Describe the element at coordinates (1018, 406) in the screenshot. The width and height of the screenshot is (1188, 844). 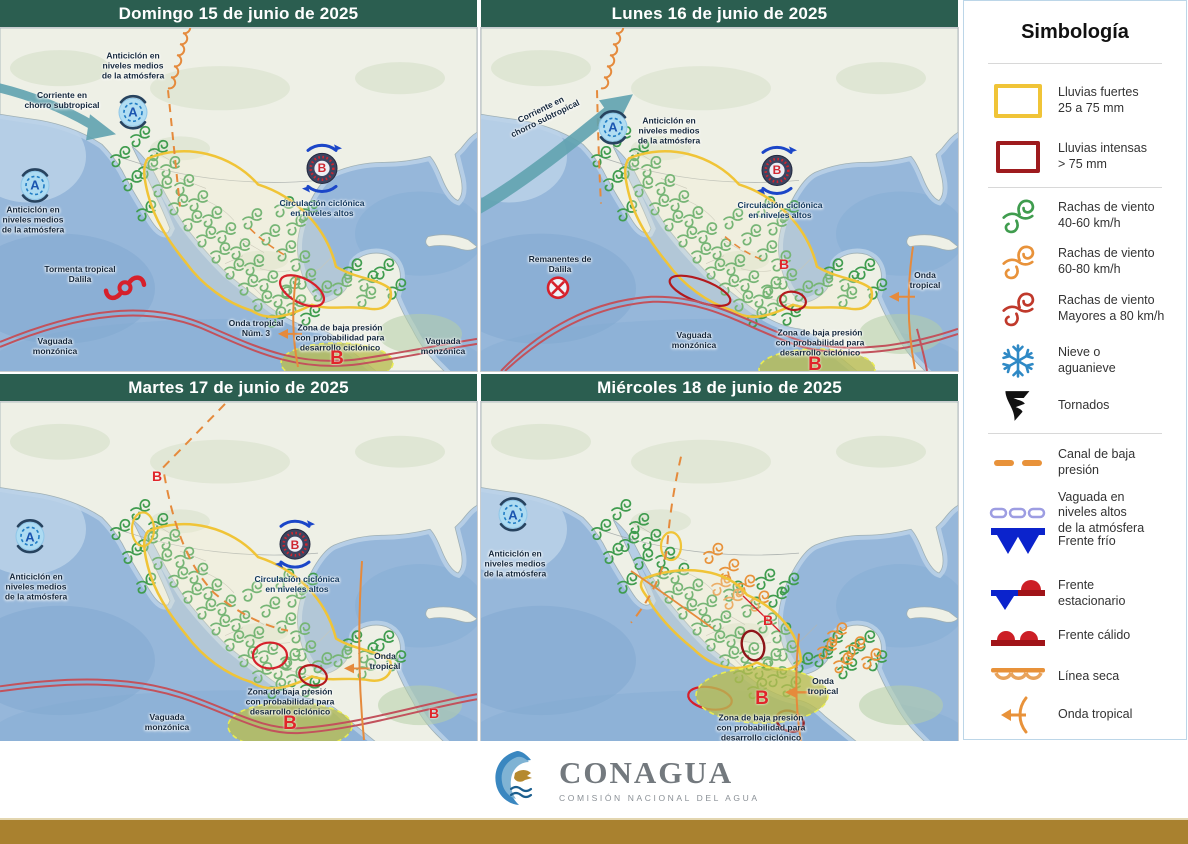
I see `tornado-icon` at that location.